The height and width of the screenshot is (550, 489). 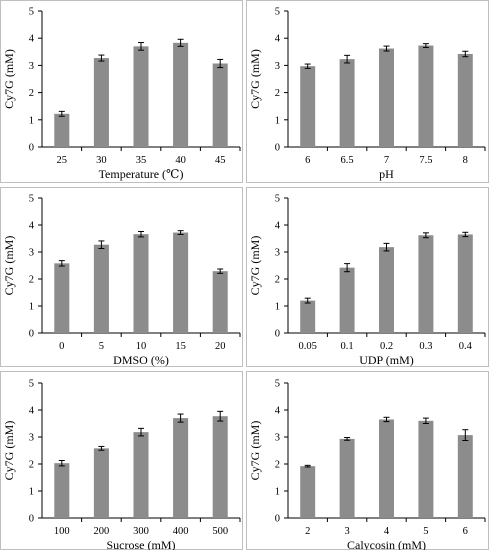 What do you see at coordinates (220, 346) in the screenshot?
I see `x-tick-label: 20` at bounding box center [220, 346].